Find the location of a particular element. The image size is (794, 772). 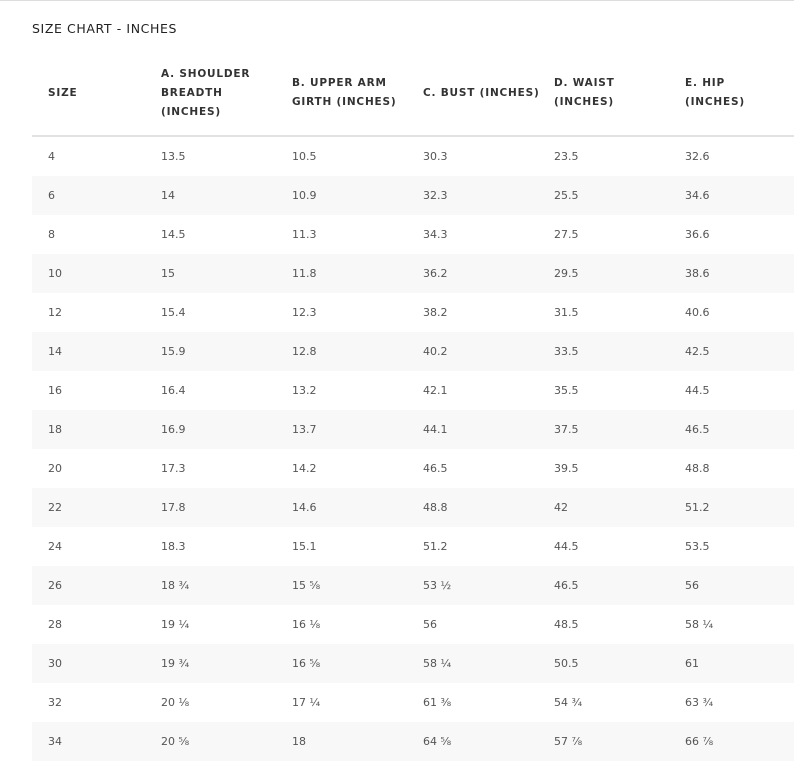

table-cell: 64 ⅝ is located at coordinates (488, 741).